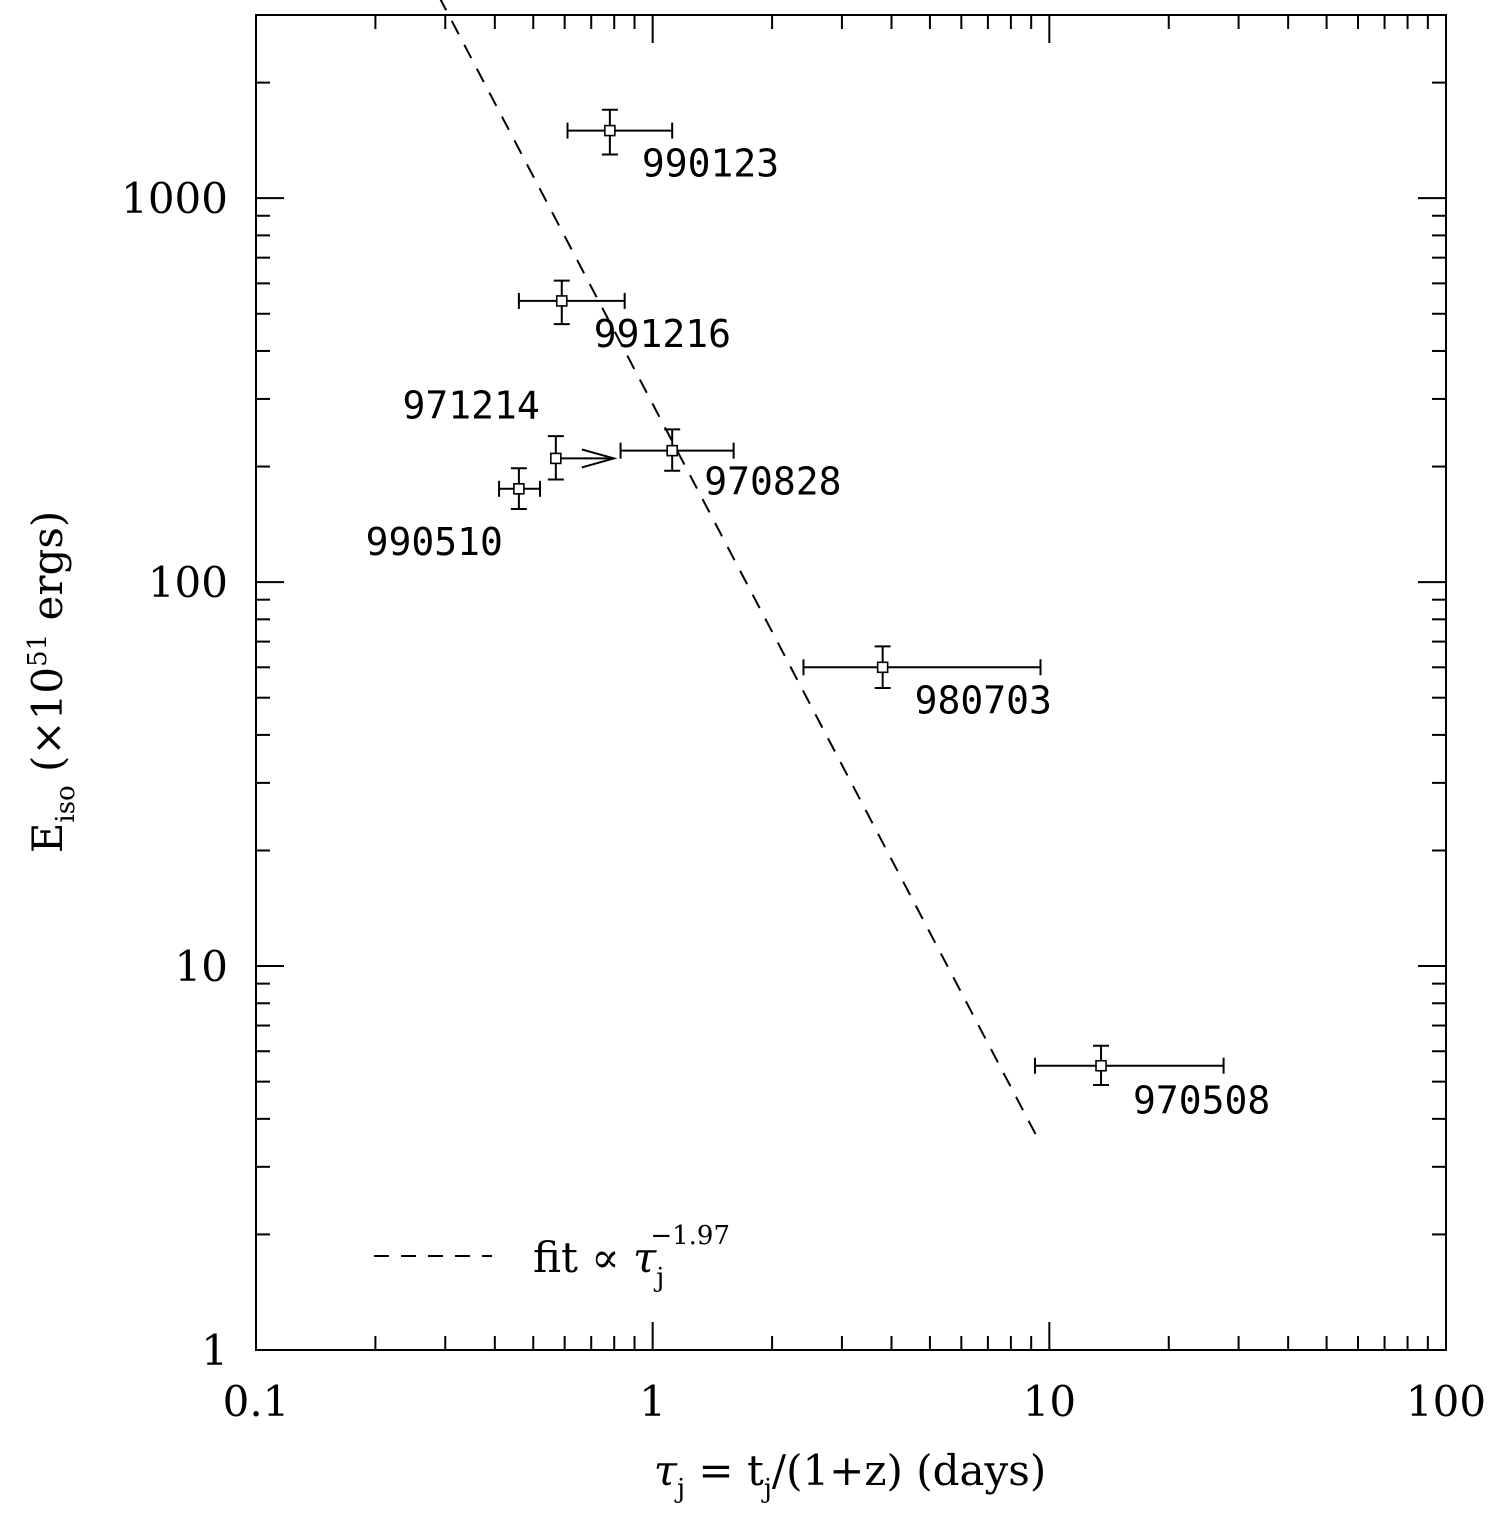 This screenshot has width=1503, height=1520. What do you see at coordinates (52, 682) in the screenshot?
I see `y-axis-label: Eiso (×1051 ergs)` at bounding box center [52, 682].